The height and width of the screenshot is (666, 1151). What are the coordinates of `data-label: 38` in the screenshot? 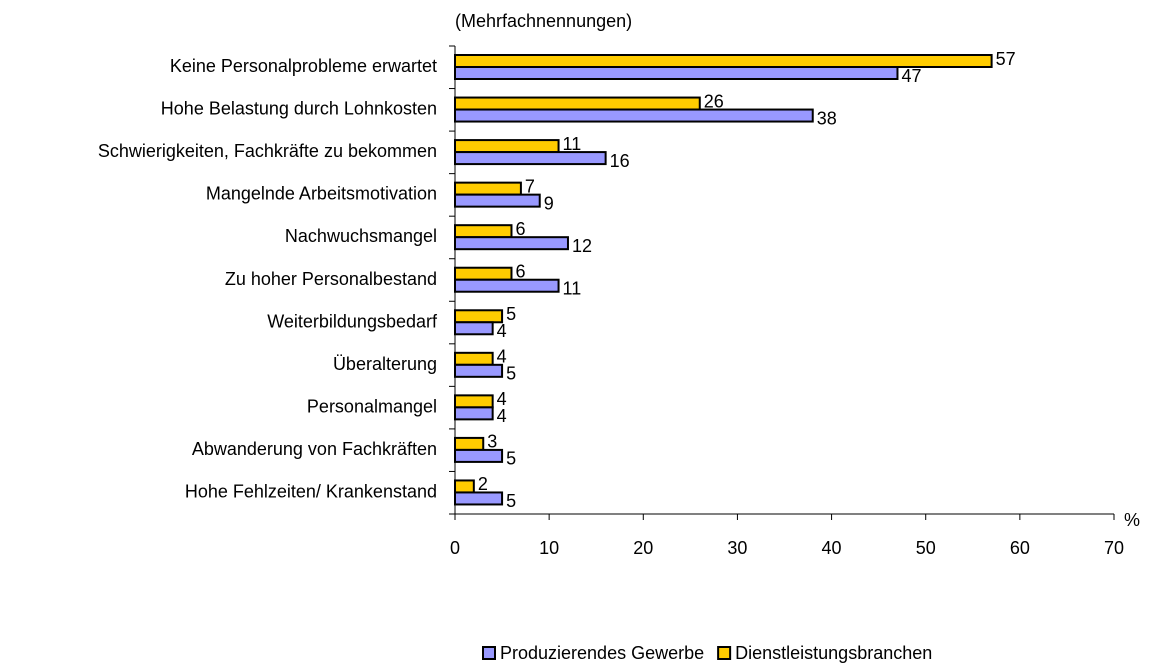 It's located at (827, 118).